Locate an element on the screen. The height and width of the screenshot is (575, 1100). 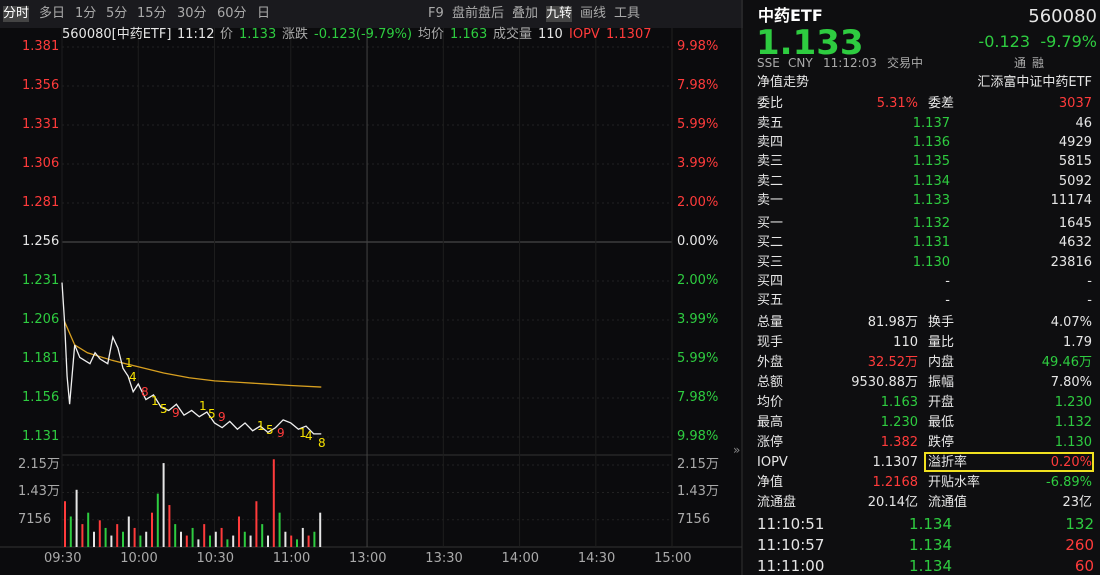
book-label: 买二 is located at coordinates (770, 242).